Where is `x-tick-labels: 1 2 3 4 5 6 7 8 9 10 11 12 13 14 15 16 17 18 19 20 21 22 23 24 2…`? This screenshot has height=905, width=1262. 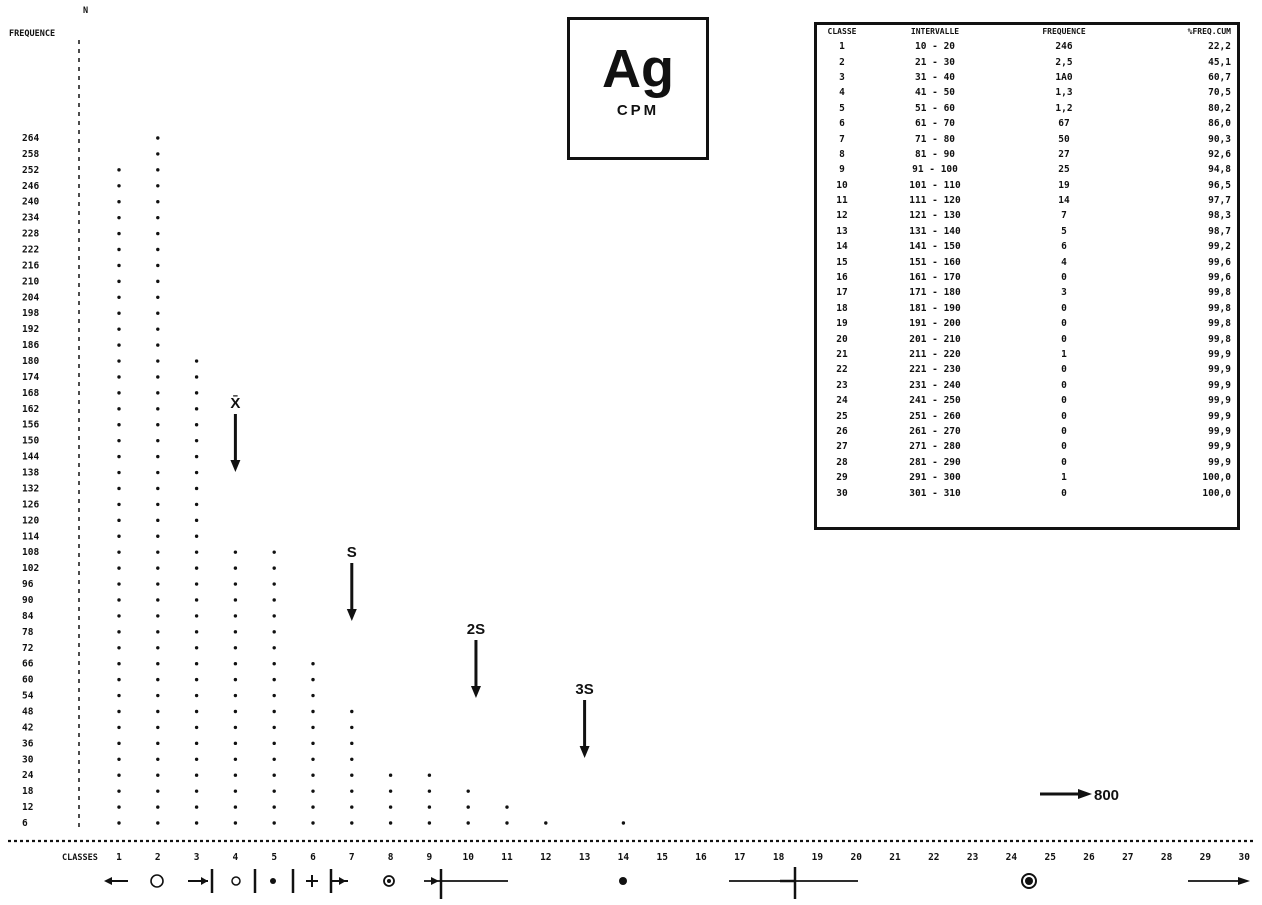 x-tick-labels: 1 2 3 4 5 6 7 8 9 10 11 12 13 14 15 16 17 18 19 20 21 22 23 24 2… is located at coordinates (683, 857).